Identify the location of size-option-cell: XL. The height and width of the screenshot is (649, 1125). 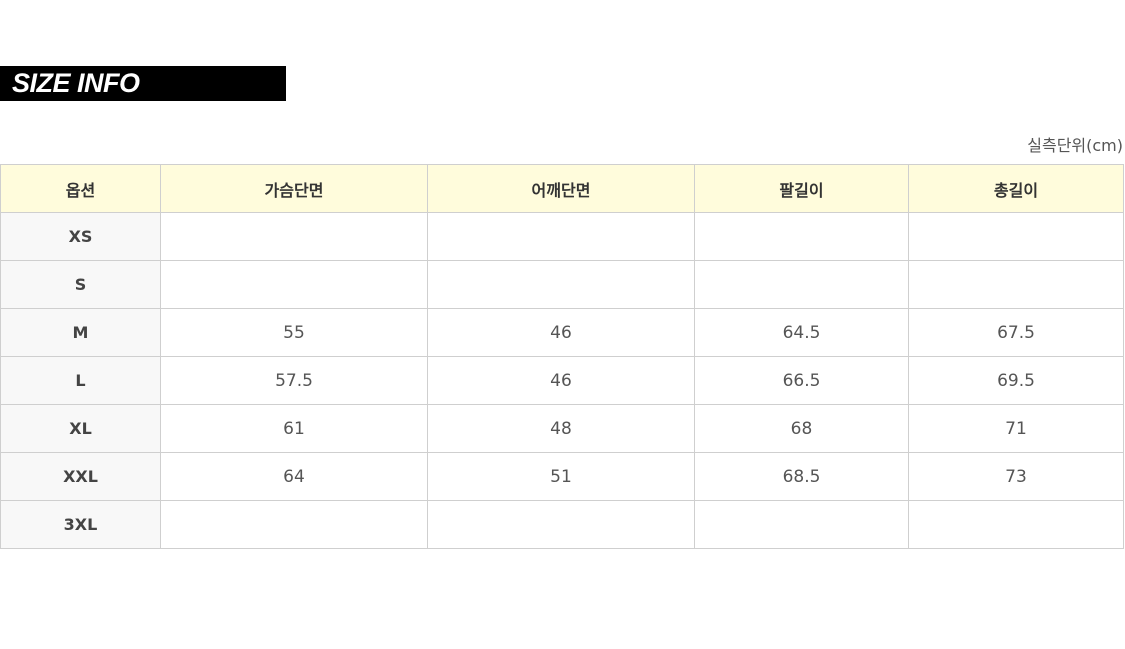
(80, 428).